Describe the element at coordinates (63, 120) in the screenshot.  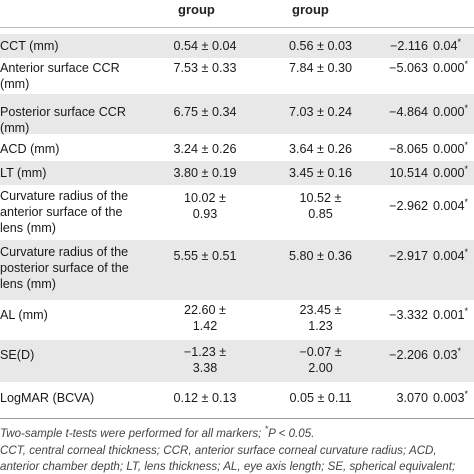
I see `row-label: Posterior surface CCR (mm)` at that location.